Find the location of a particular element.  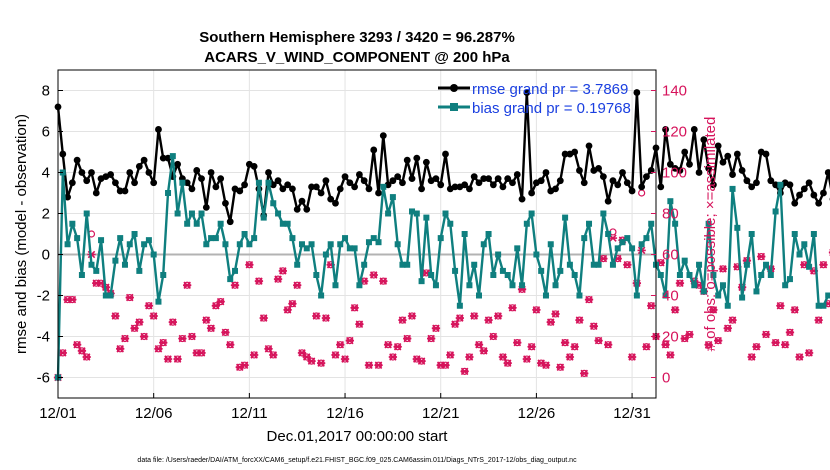

x-tick-label: 12/21 is located at coordinates (441, 413).